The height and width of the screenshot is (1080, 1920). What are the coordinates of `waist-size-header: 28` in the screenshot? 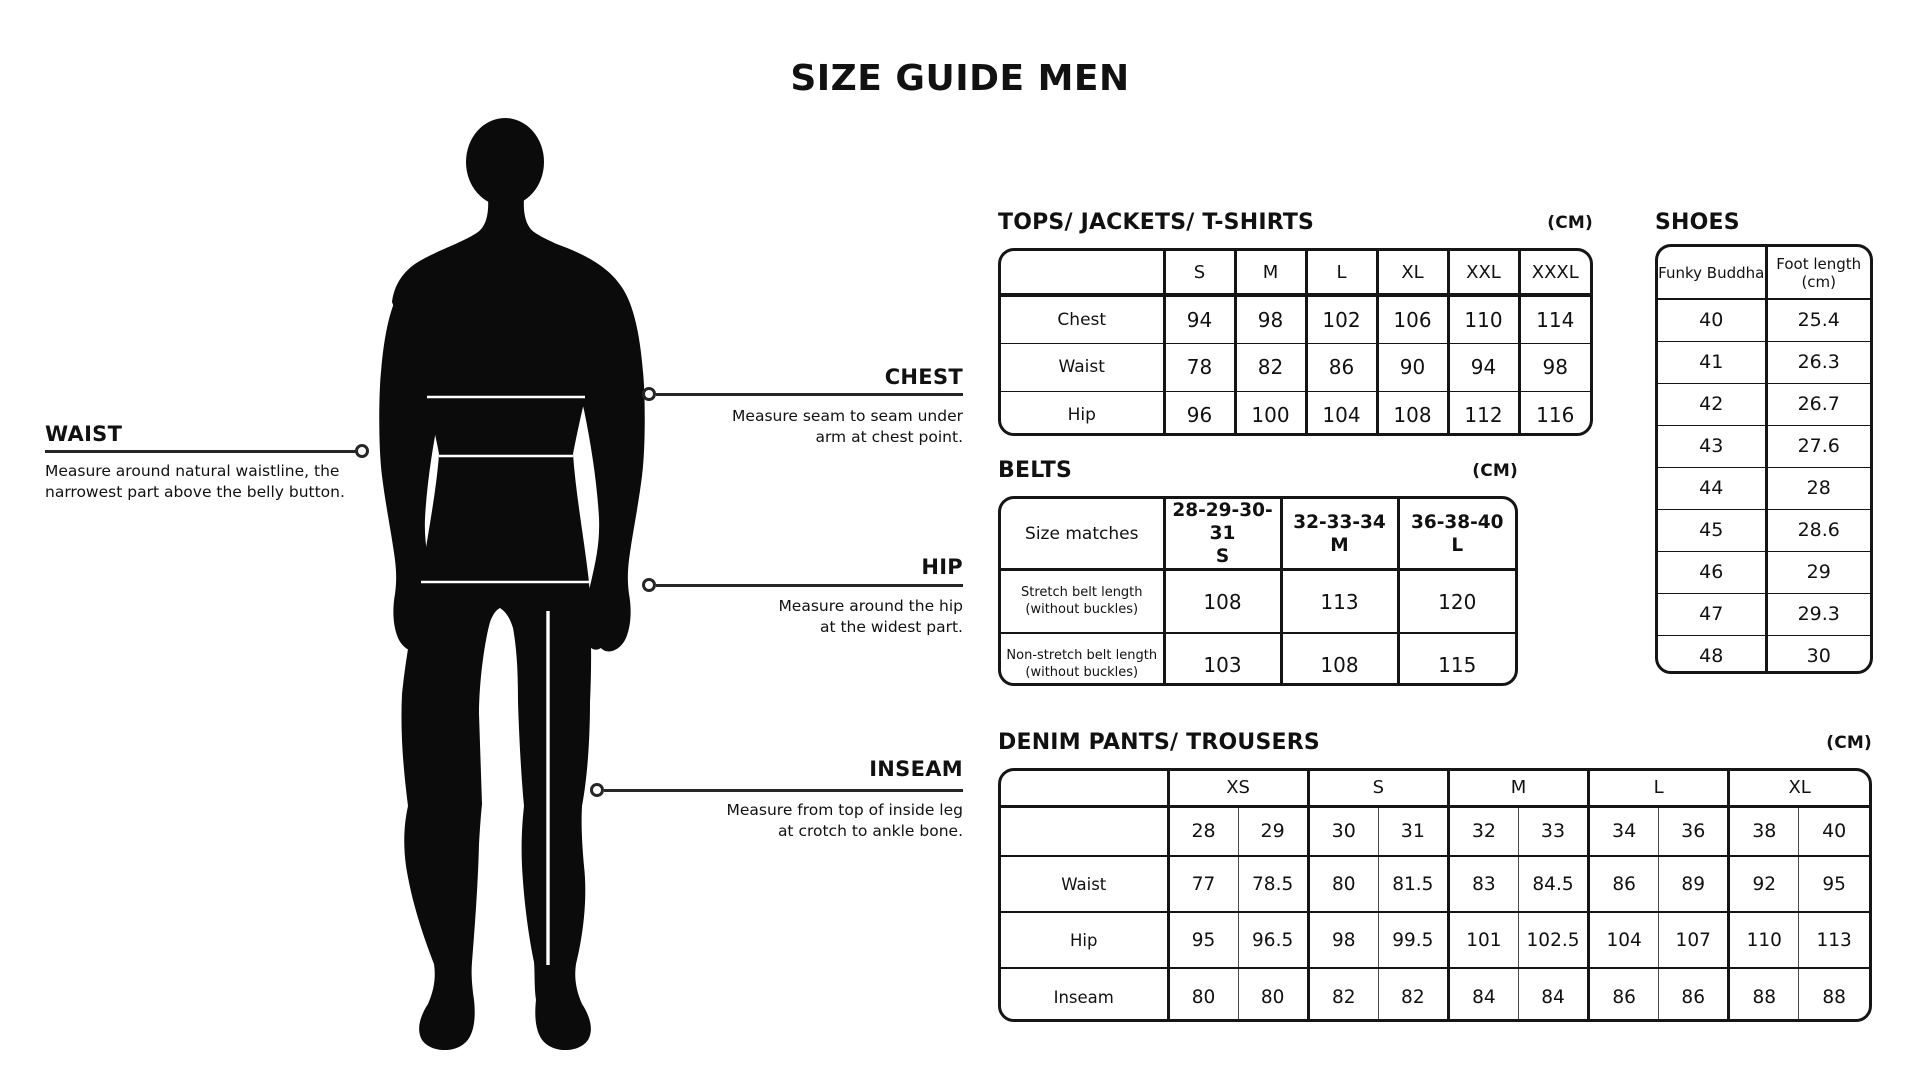 It's located at (1202, 830).